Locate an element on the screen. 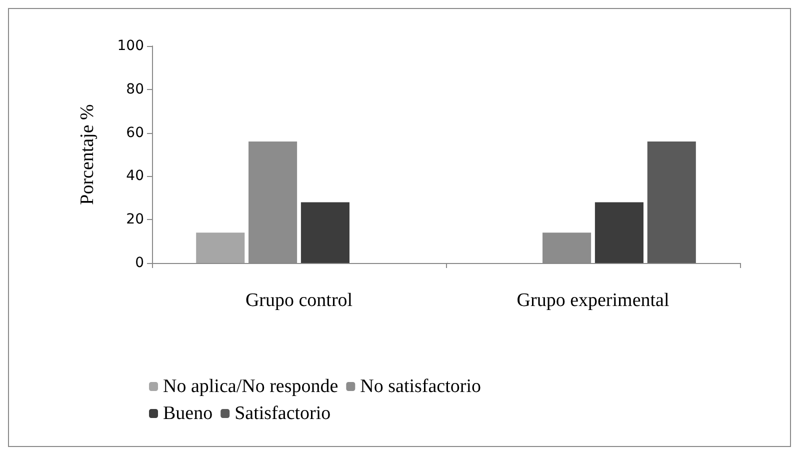  y-axis-title: Porcentaje % is located at coordinates (87, 154).